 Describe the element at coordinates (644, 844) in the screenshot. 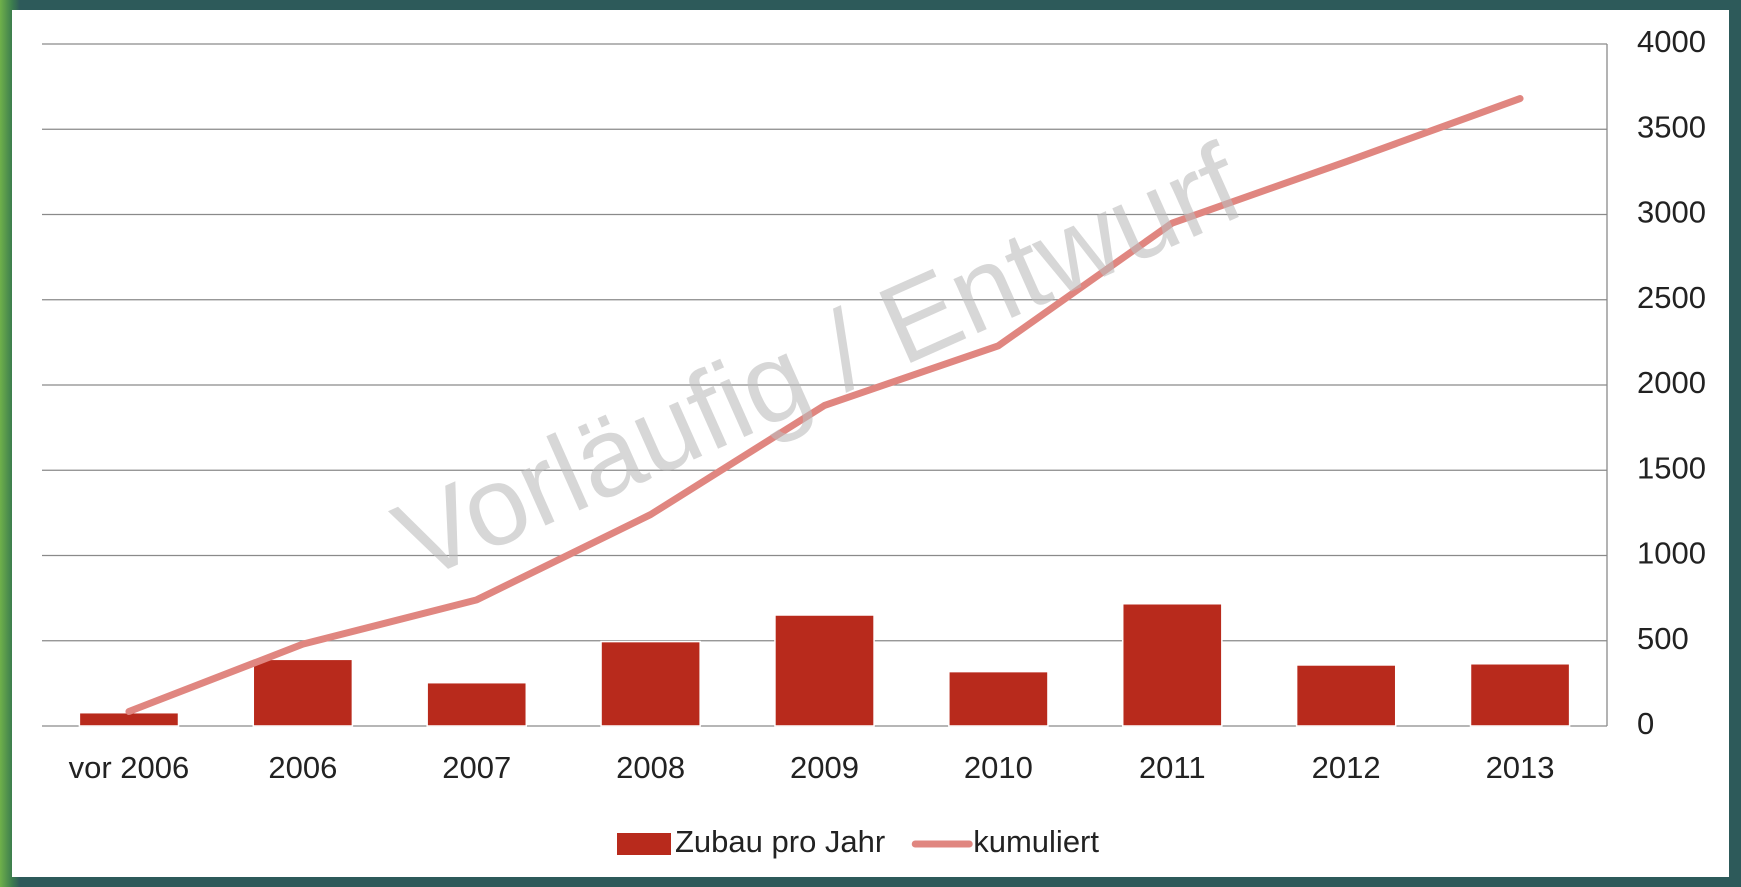

I see `legend-swatch` at that location.